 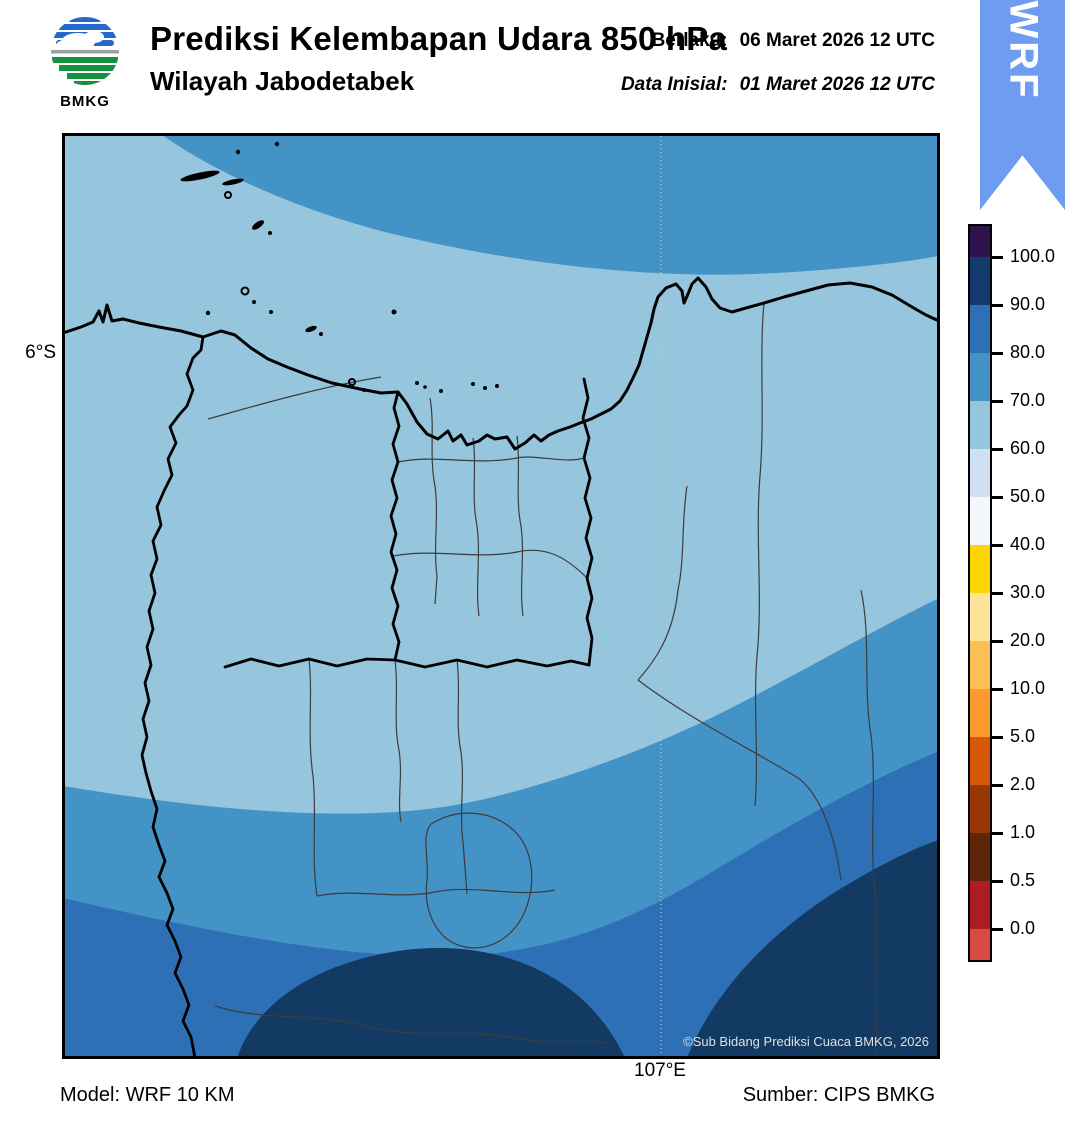 I want to click on map-copyright: ©Sub Bidang Prediksi Cuaca BMKG, 2026, so click(x=806, y=1041).